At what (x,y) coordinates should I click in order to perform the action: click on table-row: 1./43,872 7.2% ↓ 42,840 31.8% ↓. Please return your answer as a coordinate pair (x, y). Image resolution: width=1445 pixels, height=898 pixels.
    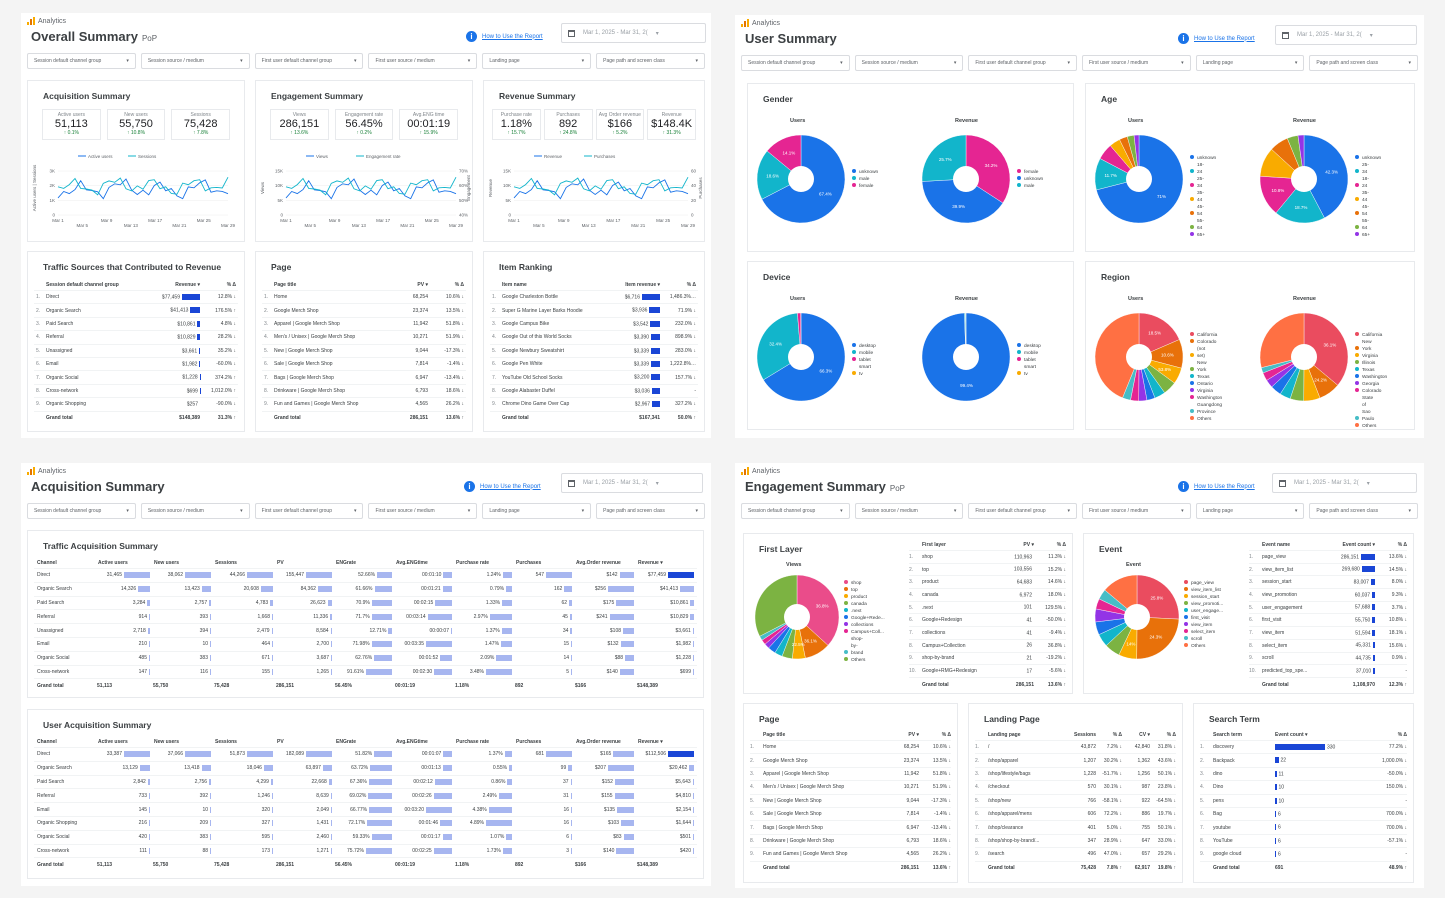
    Looking at the image, I should click on (1075, 748).